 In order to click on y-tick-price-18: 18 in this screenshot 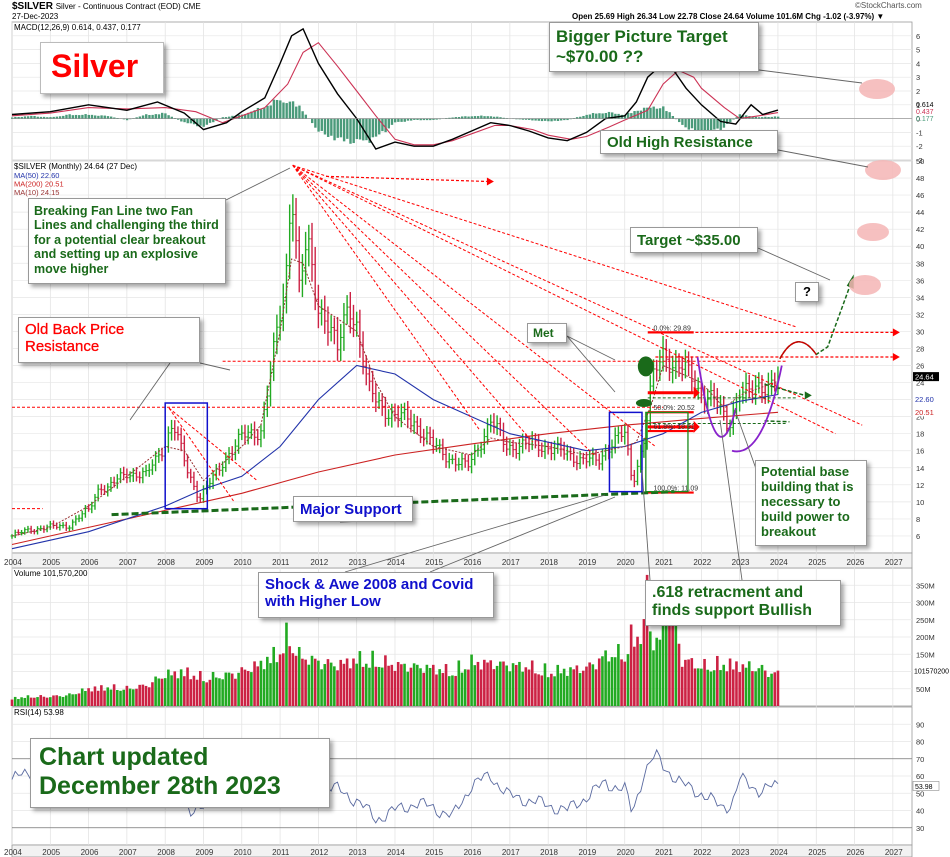, I will do `click(920, 434)`.